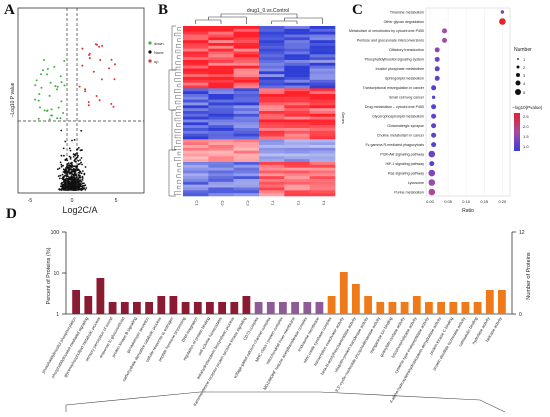  What do you see at coordinates (49, 275) in the screenshot?
I see `go-left-ylabel: Percent of Proteins (%)` at bounding box center [49, 275].